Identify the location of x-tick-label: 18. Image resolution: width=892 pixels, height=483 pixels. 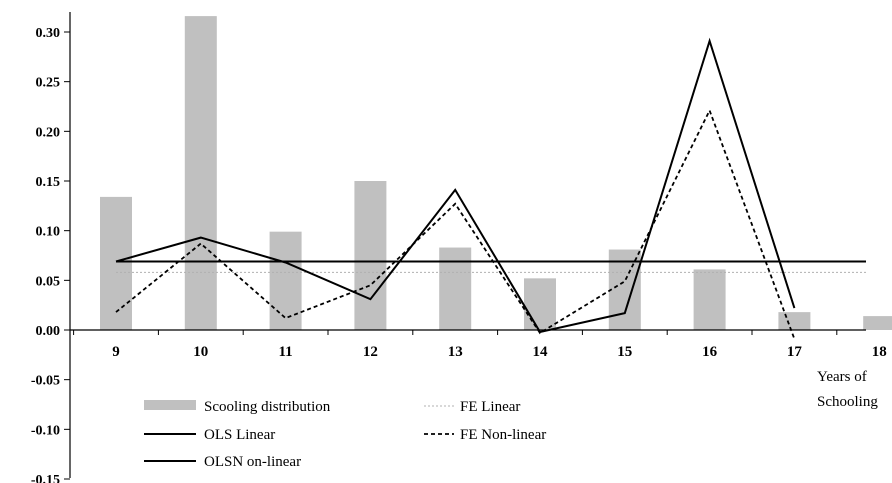
(879, 352).